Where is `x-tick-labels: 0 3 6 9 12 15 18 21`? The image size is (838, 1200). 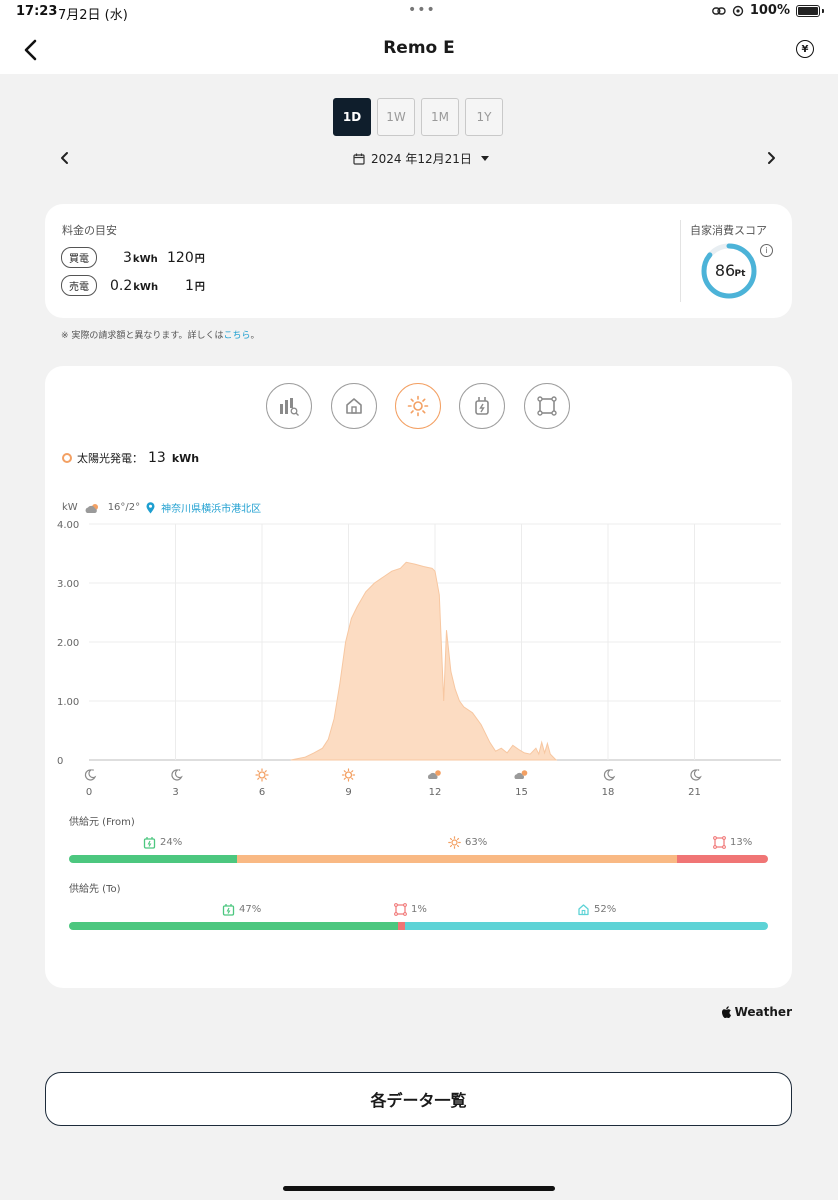
x-tick-labels: 0 3 6 9 12 15 18 21 is located at coordinates (393, 783).